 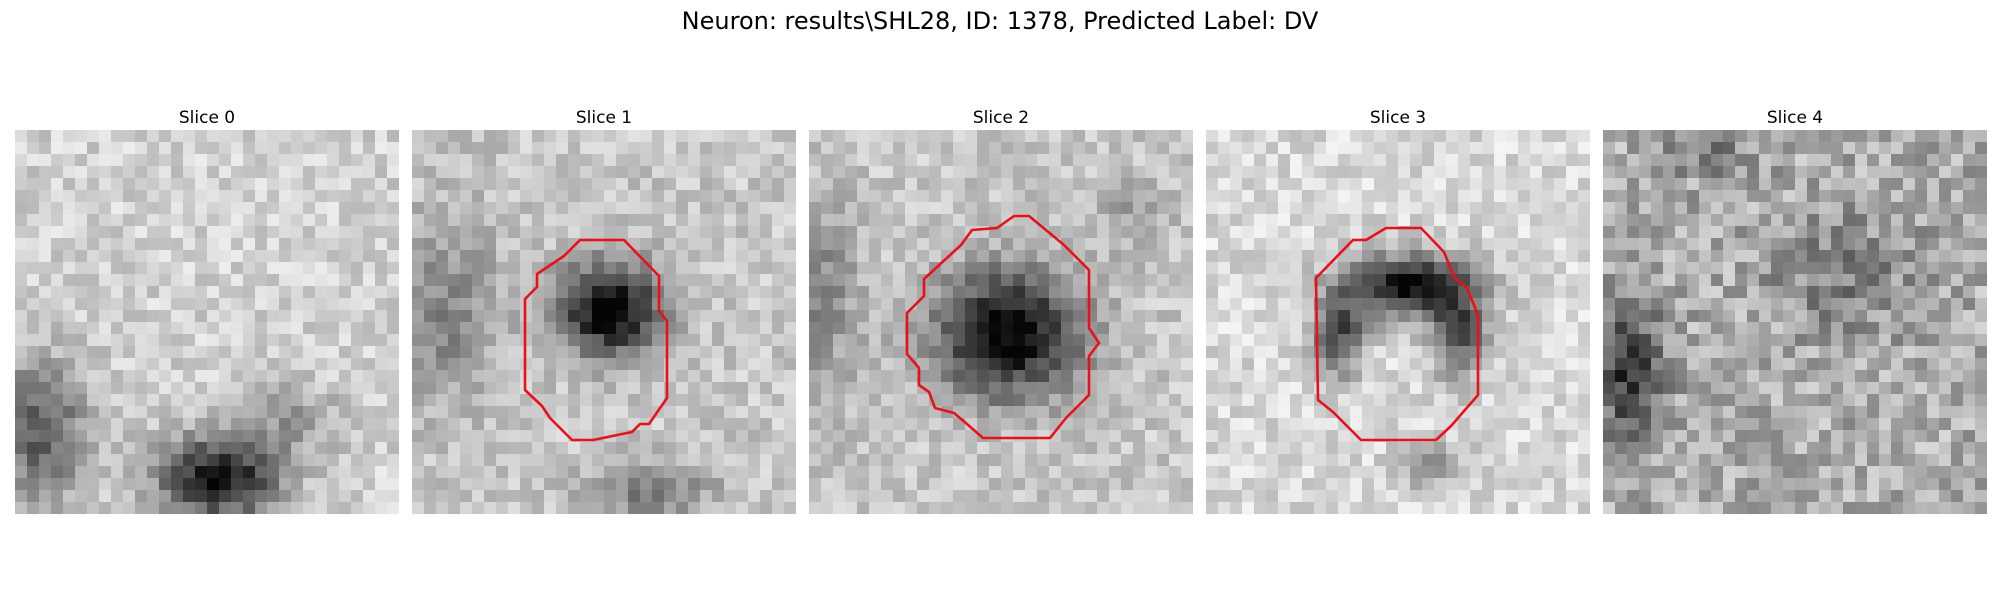 I want to click on slice-title: Slice 1, so click(x=604, y=118).